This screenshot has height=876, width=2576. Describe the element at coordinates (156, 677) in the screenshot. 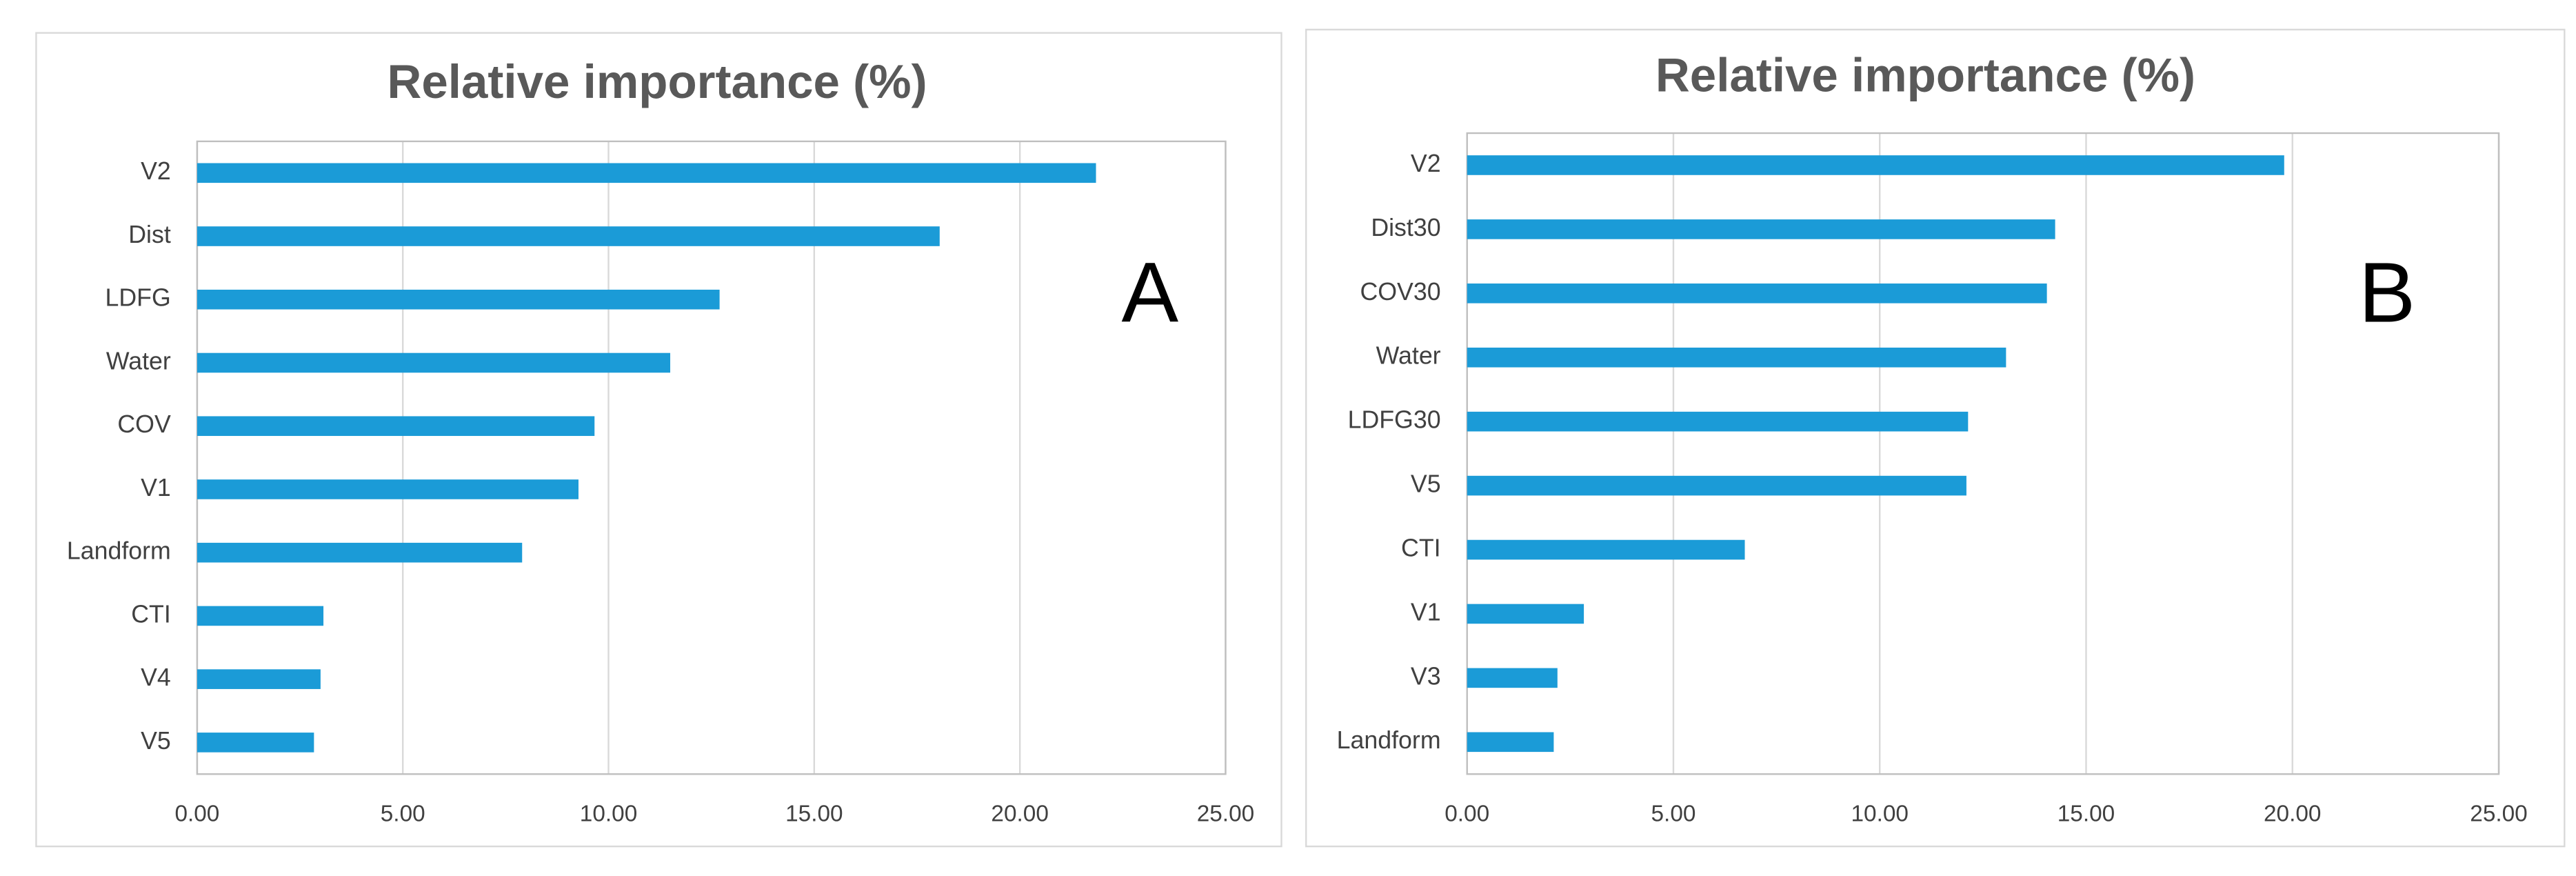

I see `y-tick-label: V4` at that location.